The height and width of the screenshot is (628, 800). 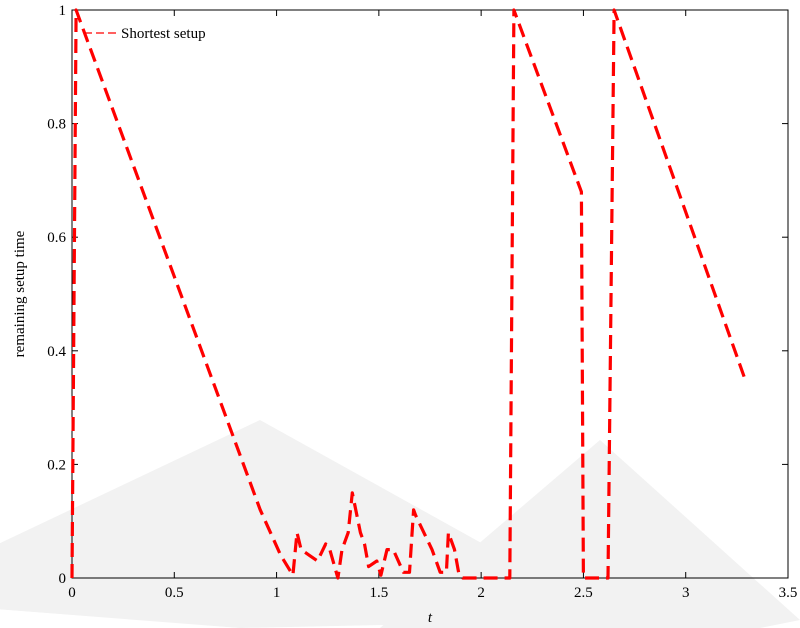 I want to click on y-axis-title: remaining setup time, so click(x=20, y=293).